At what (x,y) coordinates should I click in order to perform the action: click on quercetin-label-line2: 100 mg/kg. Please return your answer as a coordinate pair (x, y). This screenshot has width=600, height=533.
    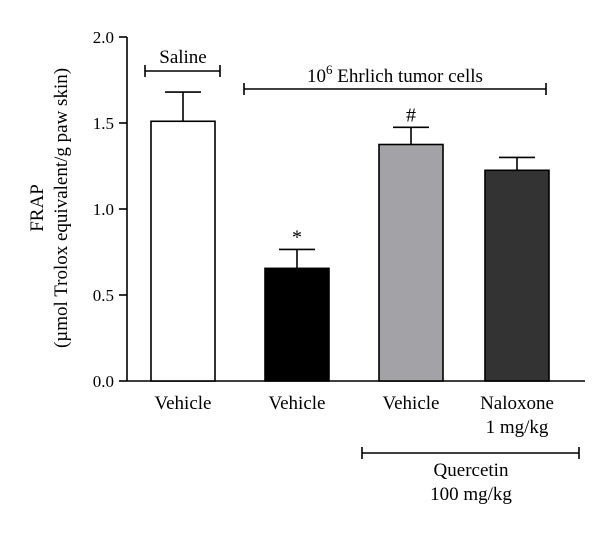
    Looking at the image, I should click on (471, 494).